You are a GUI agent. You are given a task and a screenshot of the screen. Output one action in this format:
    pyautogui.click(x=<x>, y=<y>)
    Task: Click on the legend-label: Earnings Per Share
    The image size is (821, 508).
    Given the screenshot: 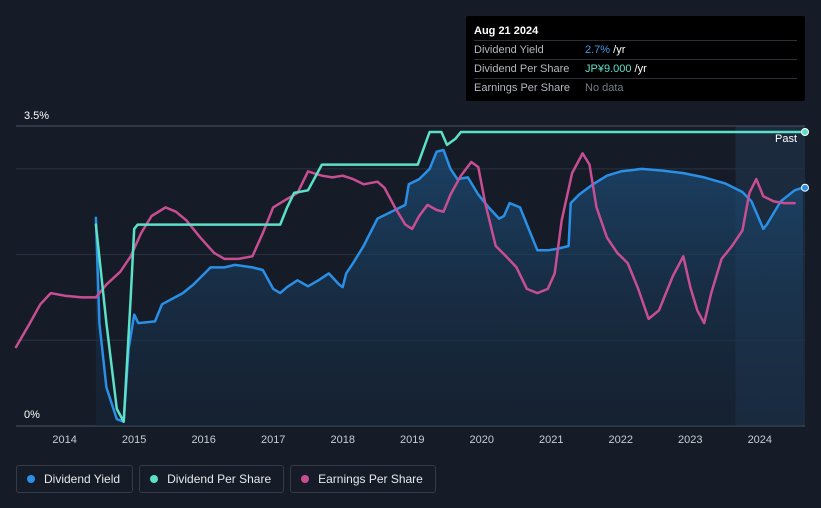 What is the action you would take?
    pyautogui.click(x=370, y=479)
    